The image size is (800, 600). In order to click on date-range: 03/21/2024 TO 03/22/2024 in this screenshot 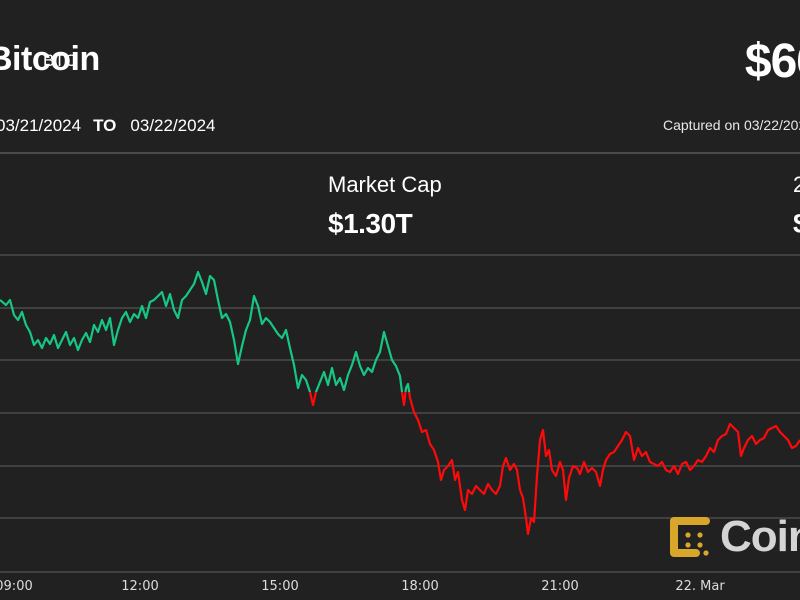, I will do `click(108, 126)`.